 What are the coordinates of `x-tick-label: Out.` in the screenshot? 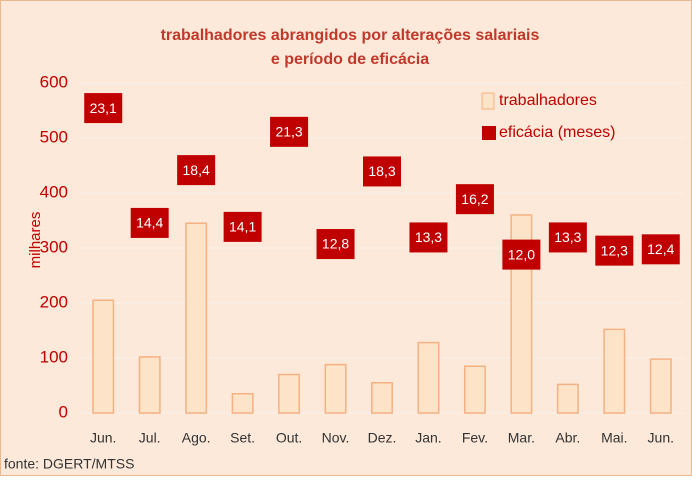 It's located at (289, 438).